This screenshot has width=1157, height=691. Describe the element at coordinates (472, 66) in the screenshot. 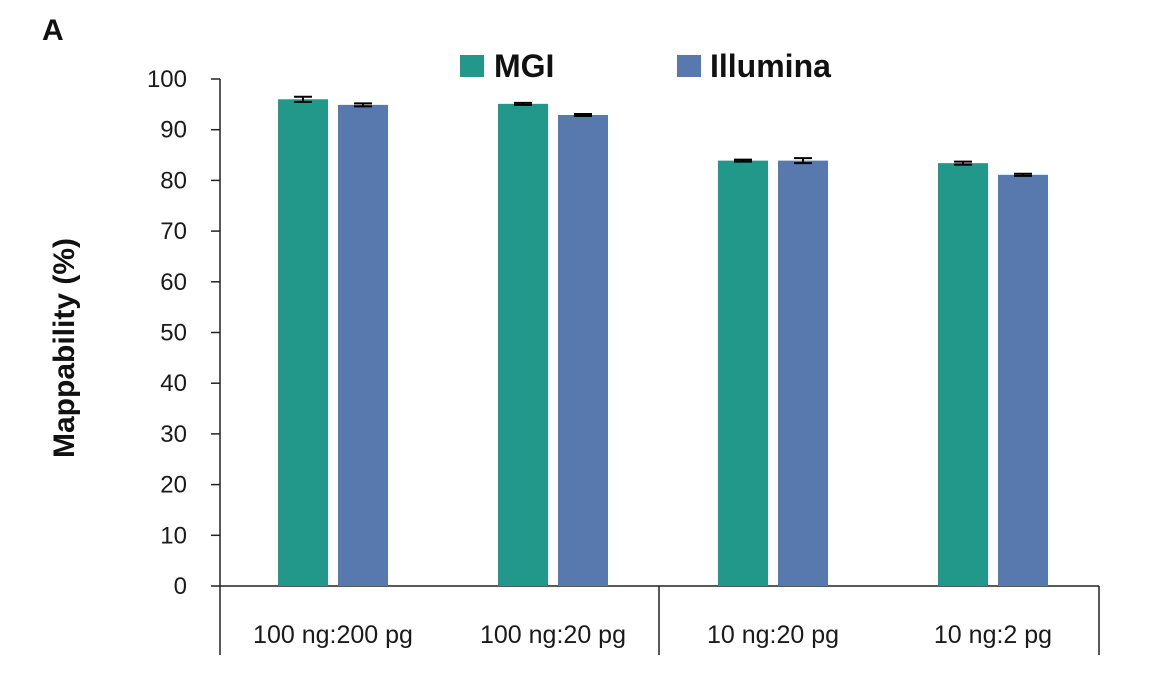

I see `legend-swatch-mgi` at that location.